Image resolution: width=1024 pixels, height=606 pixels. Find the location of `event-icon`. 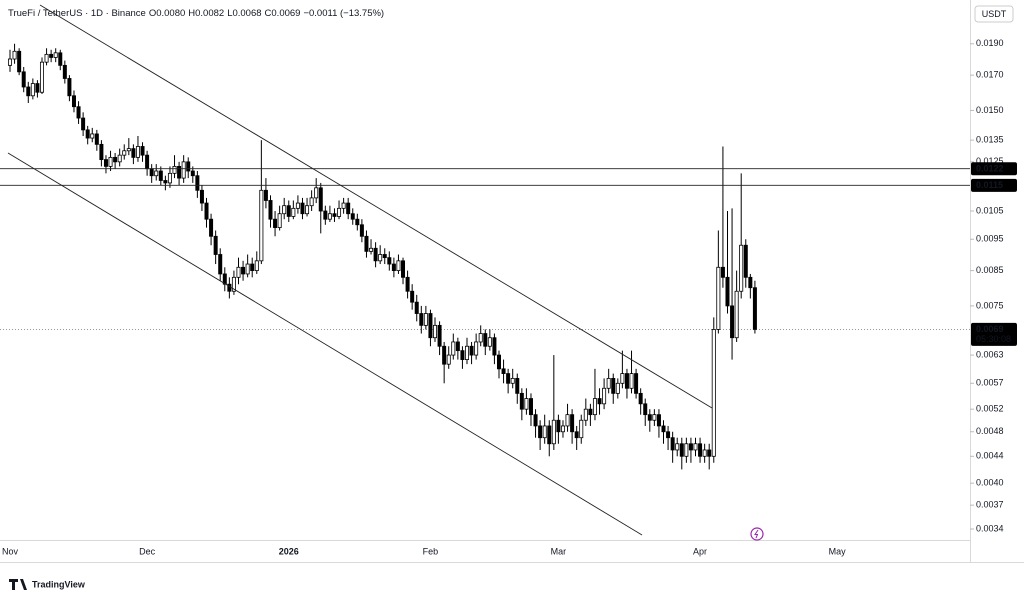

event-icon is located at coordinates (757, 534).